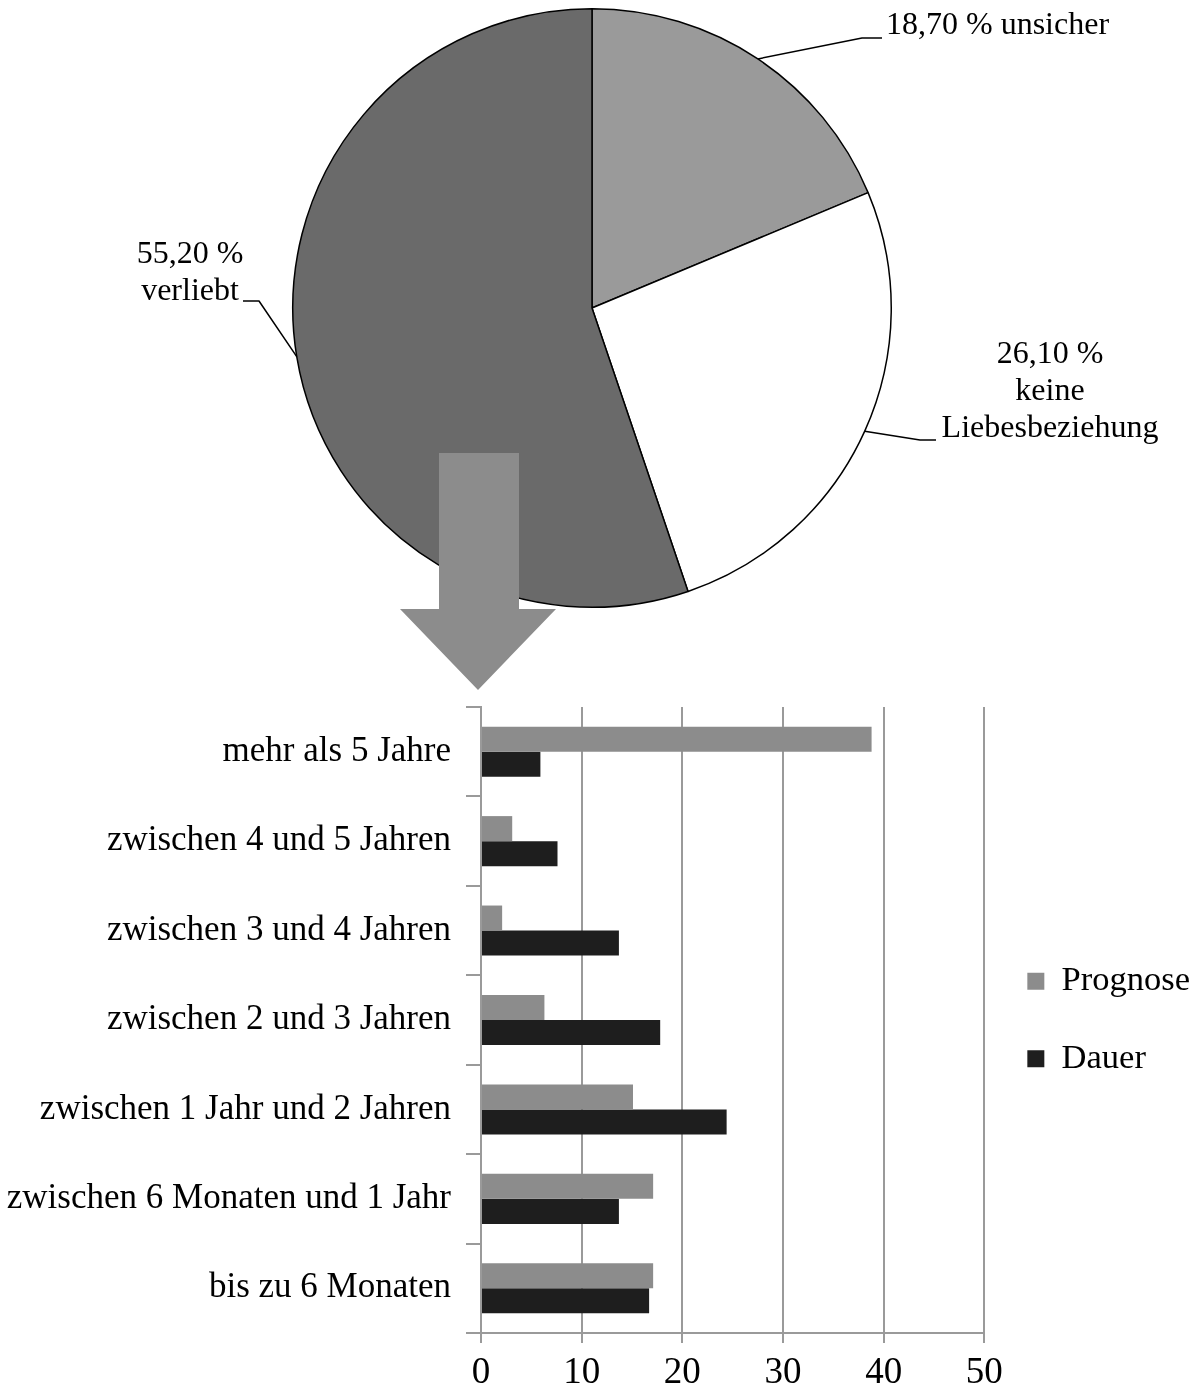  What do you see at coordinates (1126, 978) in the screenshot?
I see `legend-label: Prognose` at bounding box center [1126, 978].